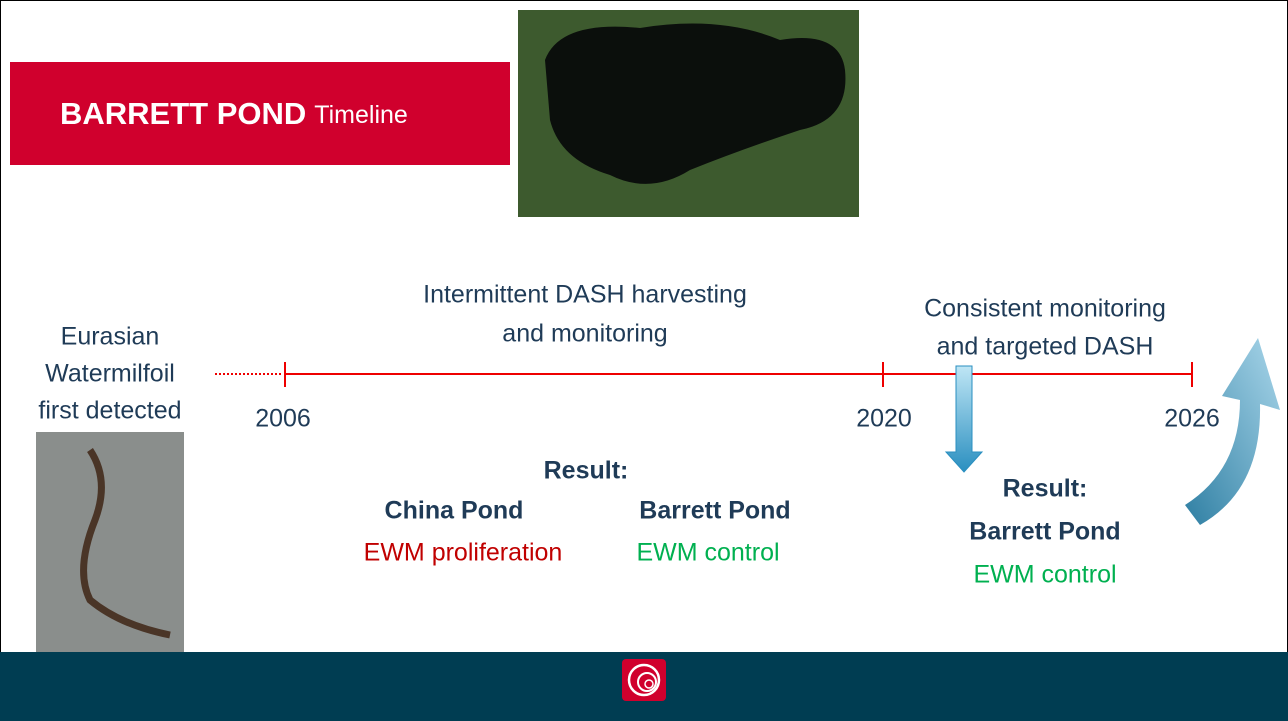  Describe the element at coordinates (110, 337) in the screenshot. I see `detection-label: Eurasian` at that location.